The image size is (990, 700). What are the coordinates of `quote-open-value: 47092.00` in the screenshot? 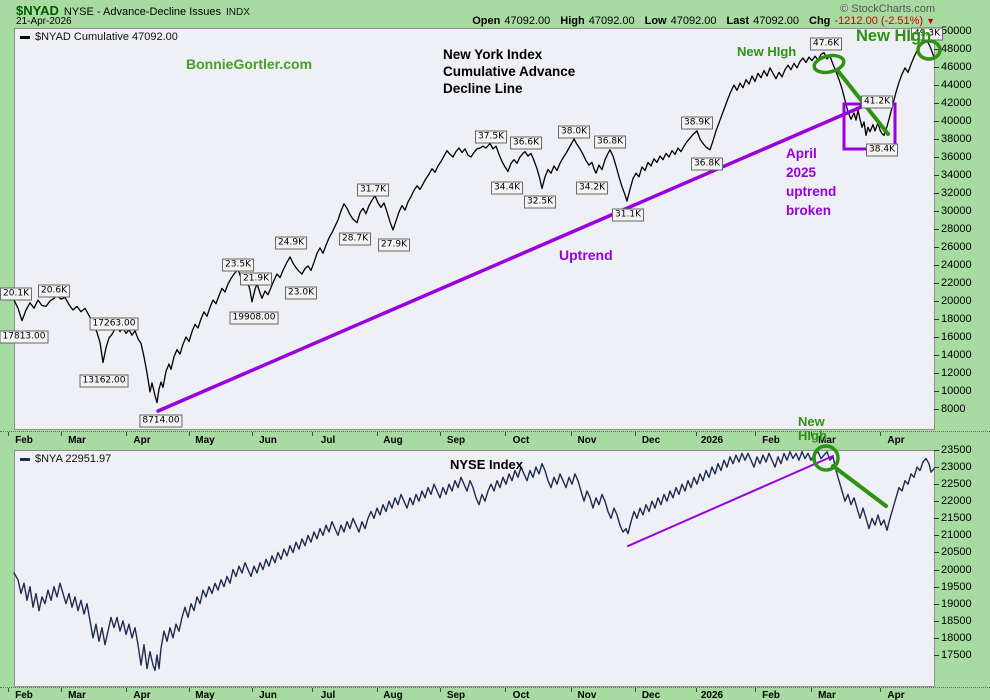 It's located at (527, 21).